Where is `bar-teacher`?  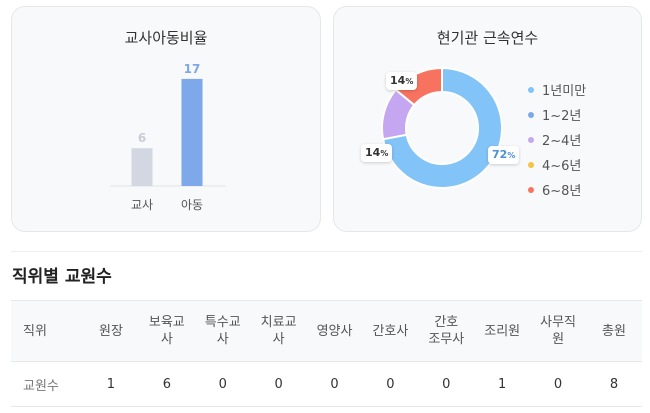 bar-teacher is located at coordinates (142, 167).